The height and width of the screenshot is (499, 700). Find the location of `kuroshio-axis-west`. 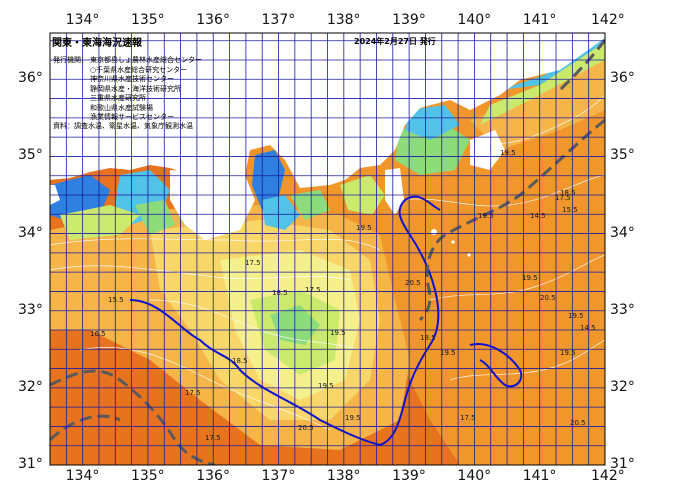

kuroshio-axis-west is located at coordinates (133, 417).